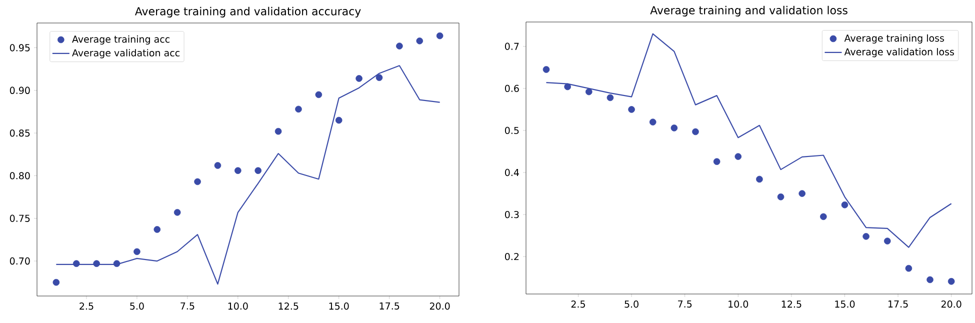 The width and height of the screenshot is (975, 323). What do you see at coordinates (512, 172) in the screenshot?
I see `y-tick-label: 0.4` at bounding box center [512, 172].